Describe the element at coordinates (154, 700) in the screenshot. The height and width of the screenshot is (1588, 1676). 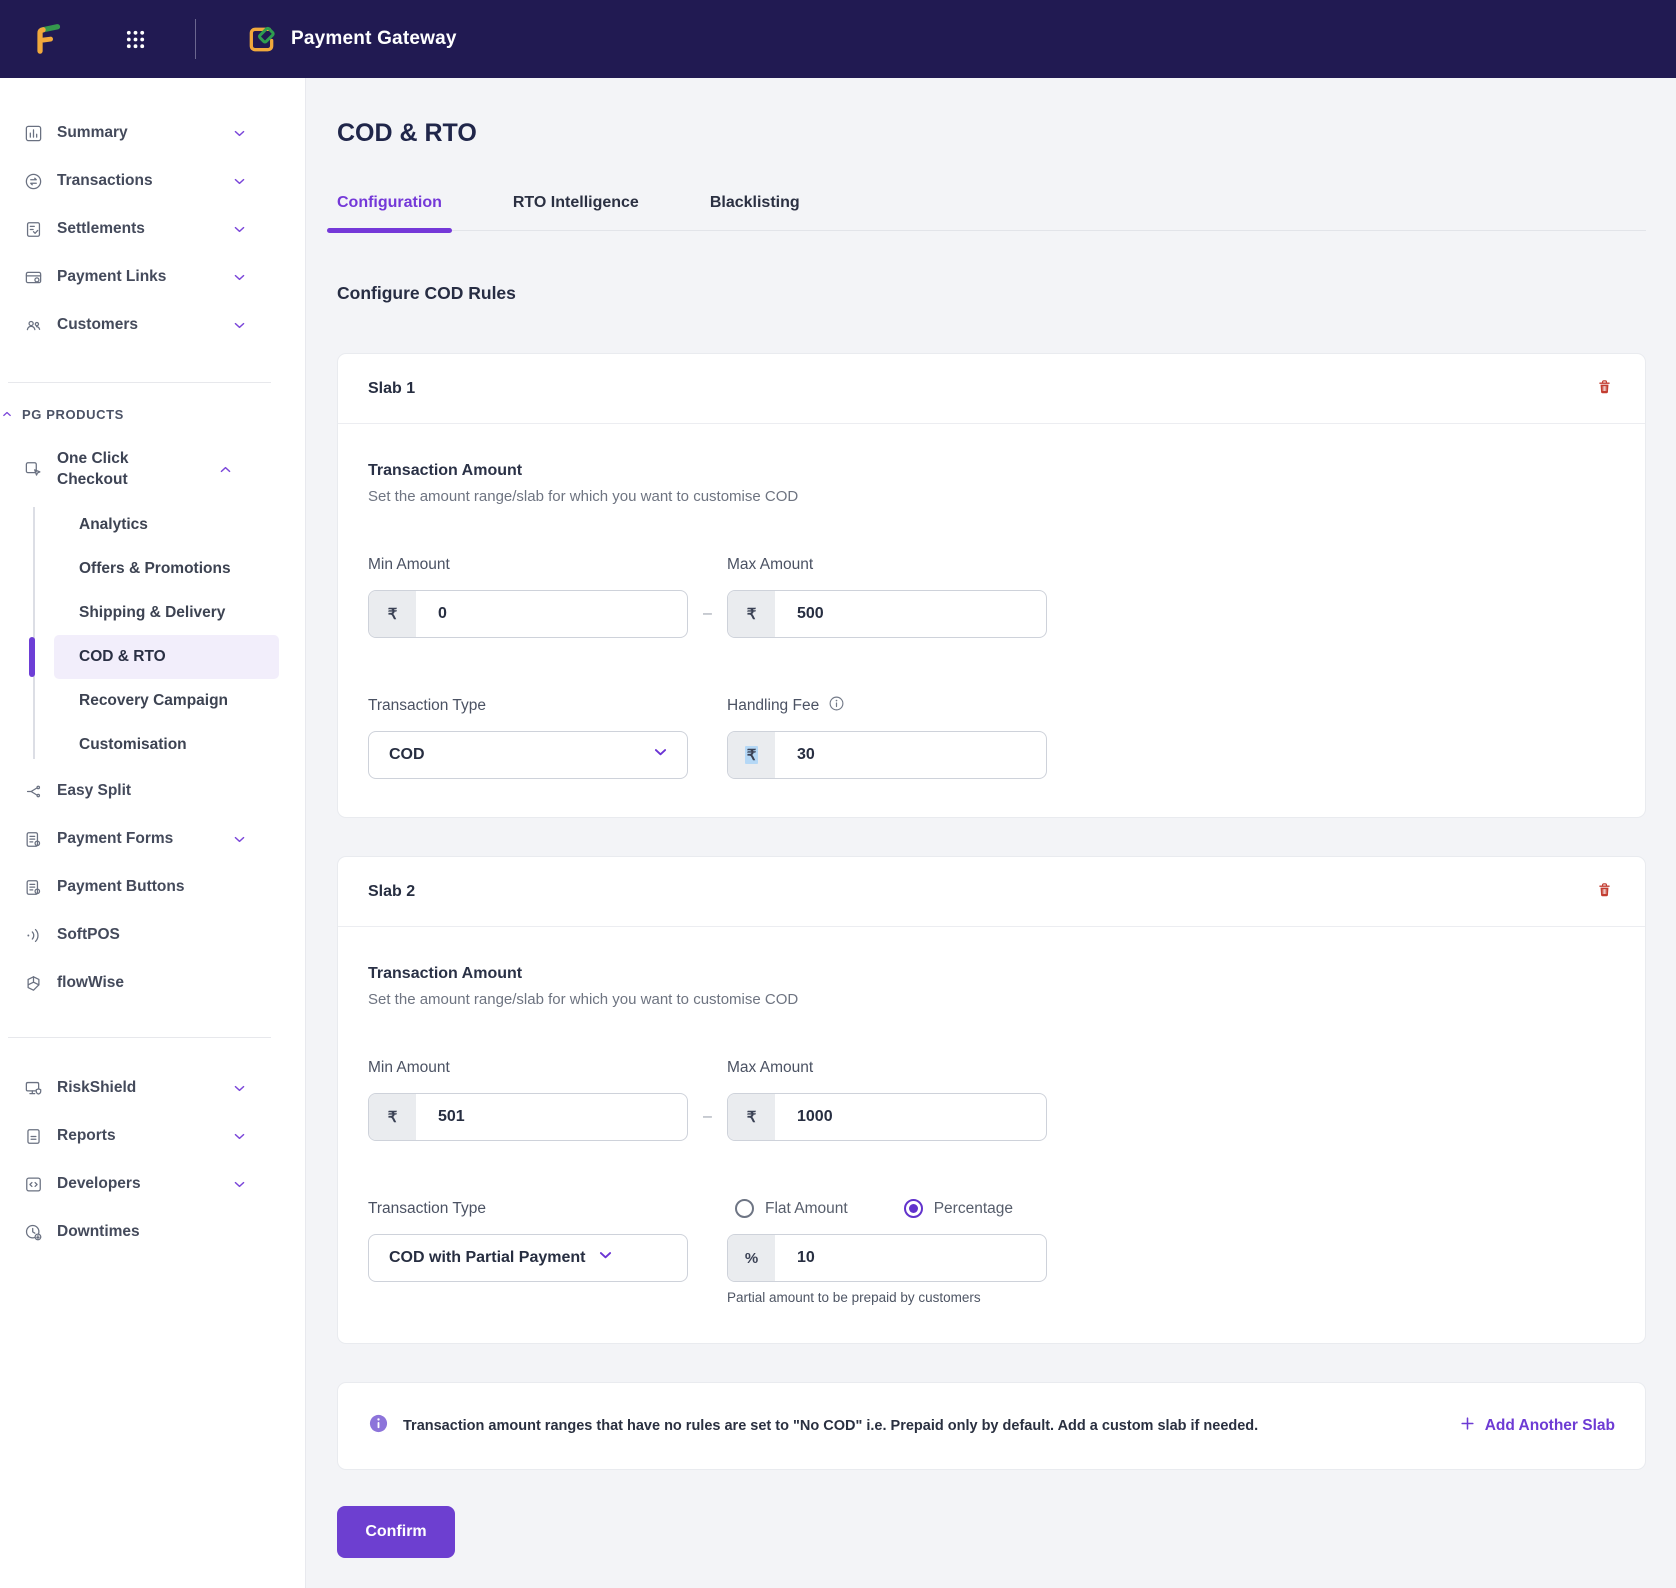
I see `sidebar-item-recovery-campaign: Recovery Campaign` at that location.